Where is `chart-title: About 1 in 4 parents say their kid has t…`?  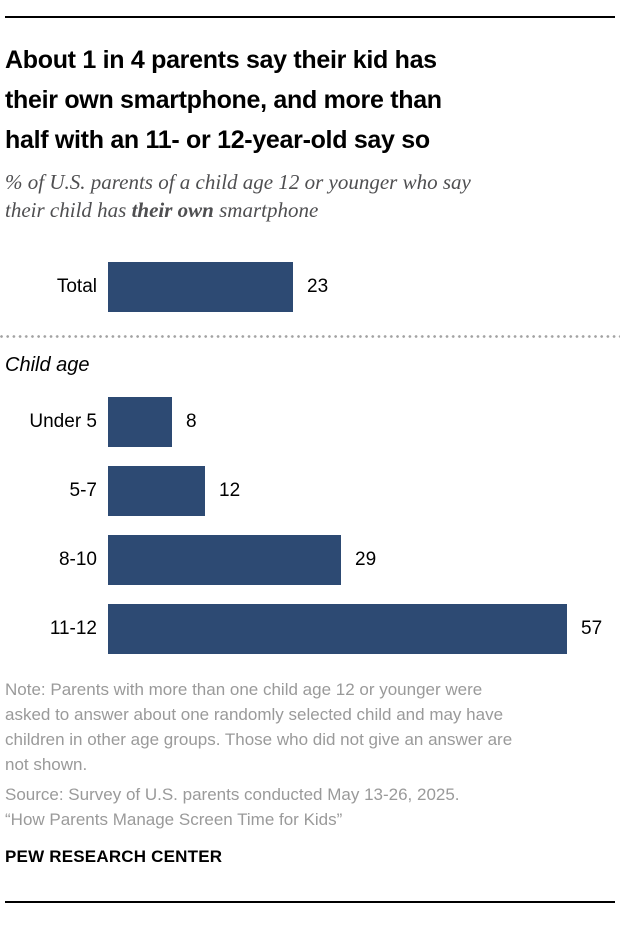 chart-title: About 1 in 4 parents say their kid has t… is located at coordinates (223, 100).